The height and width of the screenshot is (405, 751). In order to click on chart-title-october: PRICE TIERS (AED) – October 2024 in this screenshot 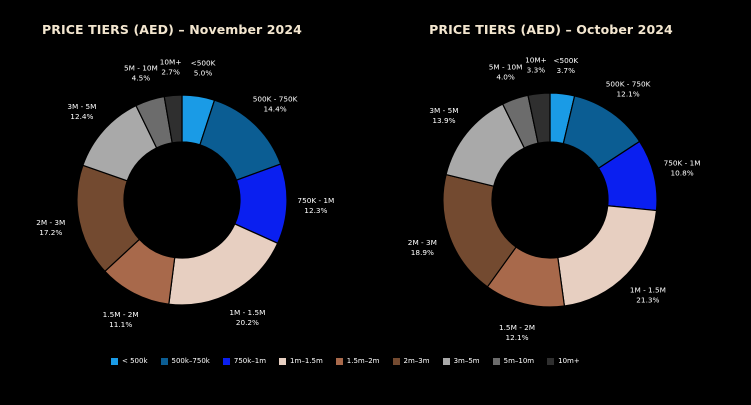, I will do `click(551, 29)`.